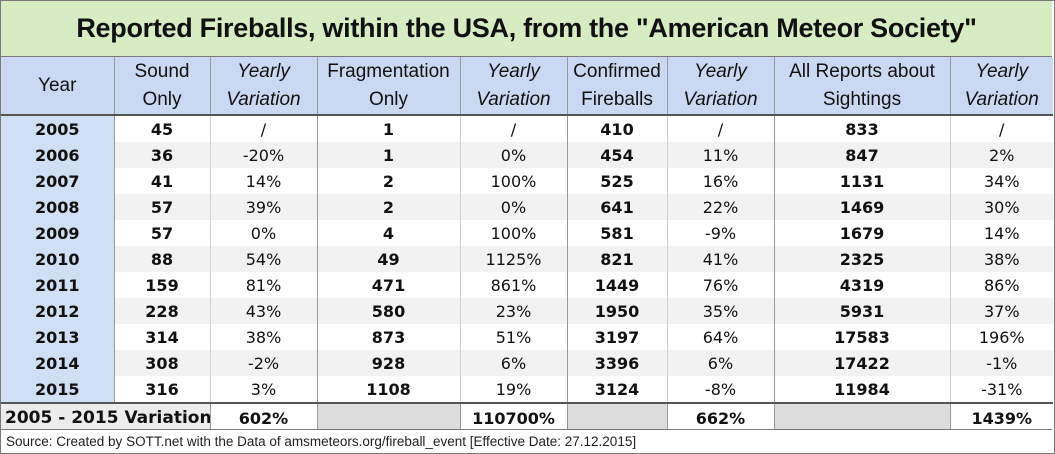 The width and height of the screenshot is (1055, 454). Describe the element at coordinates (861, 311) in the screenshot. I see `cell-all-reports: 5931` at that location.